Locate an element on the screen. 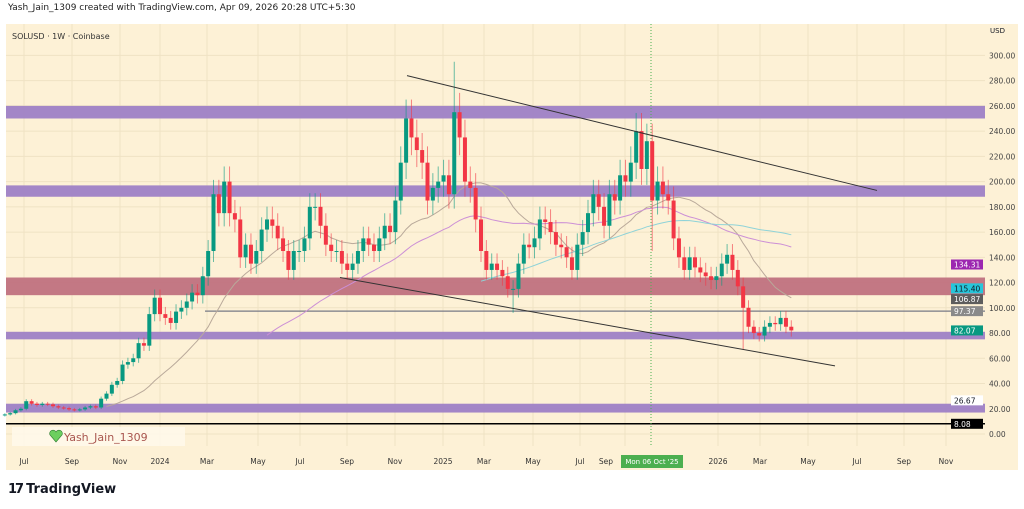 Image resolution: width=1024 pixels, height=509 pixels. time-tick-label: May is located at coordinates (533, 461).